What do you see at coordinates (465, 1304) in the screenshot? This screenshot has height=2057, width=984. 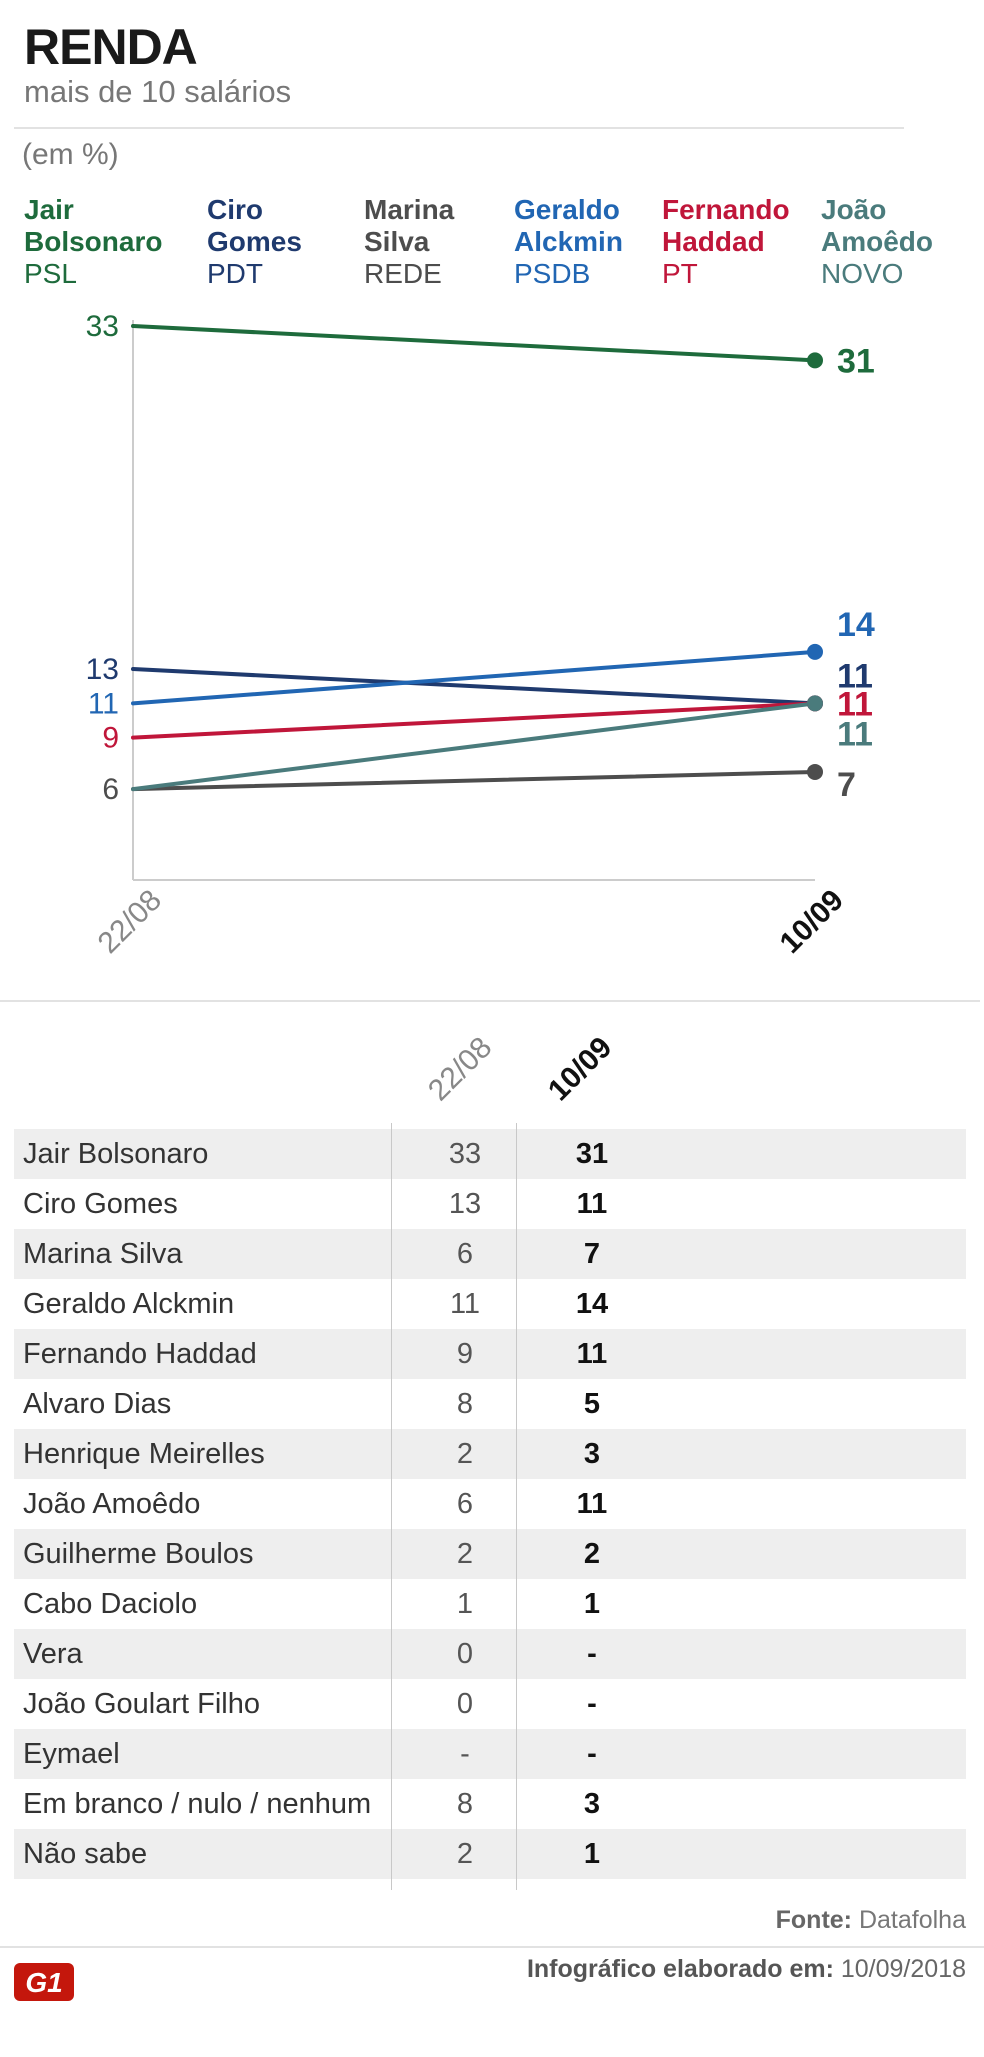 I see `value-22-08: 11` at bounding box center [465, 1304].